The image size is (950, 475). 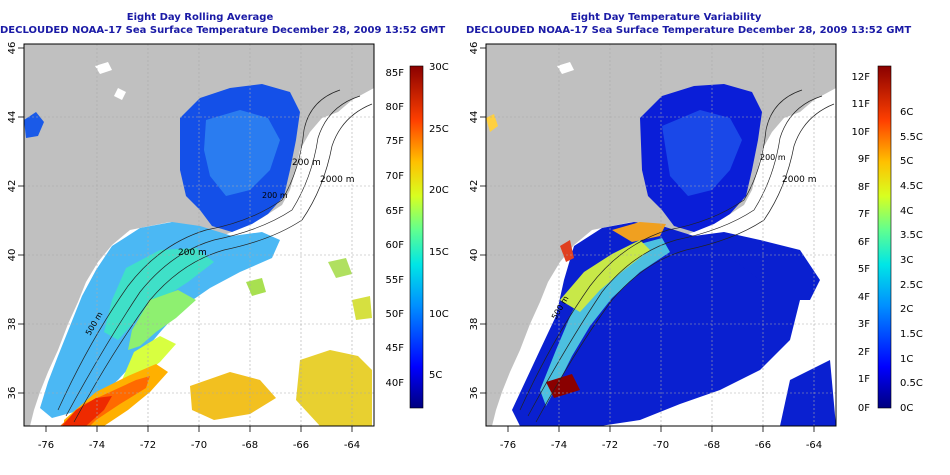 What do you see at coordinates (439, 67) in the screenshot?
I see `colorbar-c-label: 30C` at bounding box center [439, 67].